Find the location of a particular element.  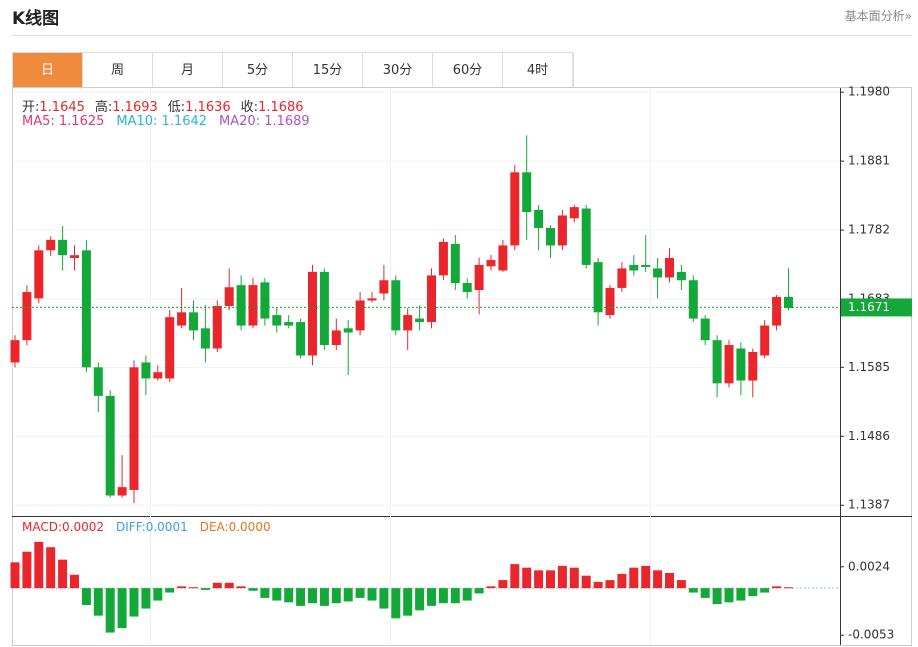

y-tick-label: 1.1881 is located at coordinates (869, 161).